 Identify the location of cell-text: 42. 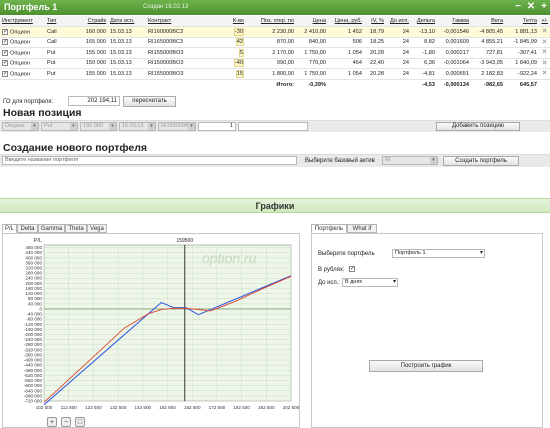
(239, 42).